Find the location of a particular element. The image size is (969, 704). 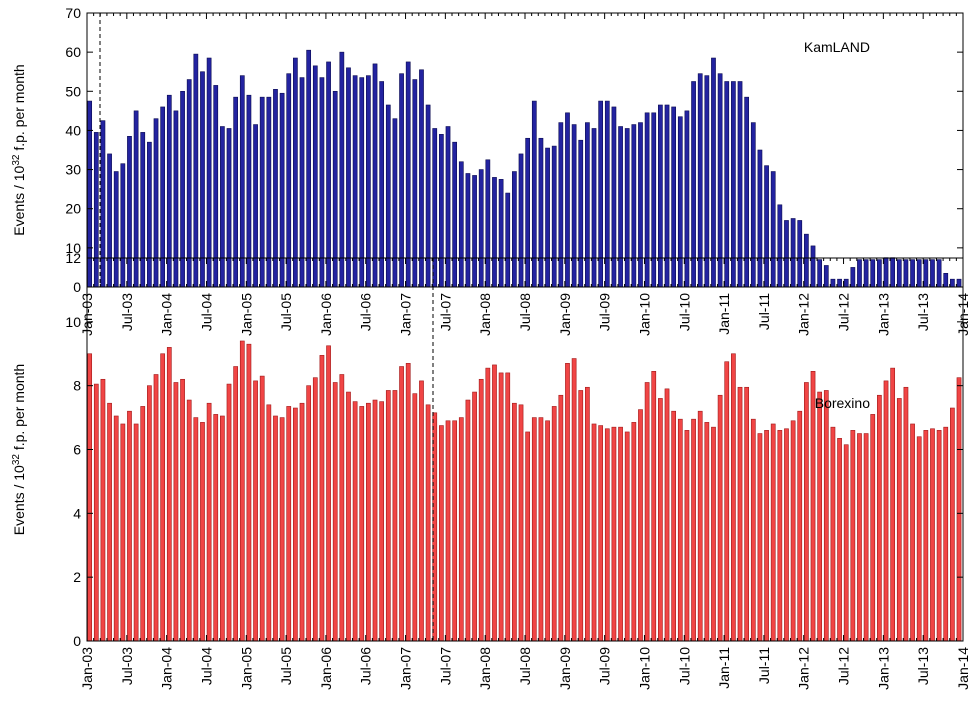

x-tick-label: Jul-09 is located at coordinates (605, 312).